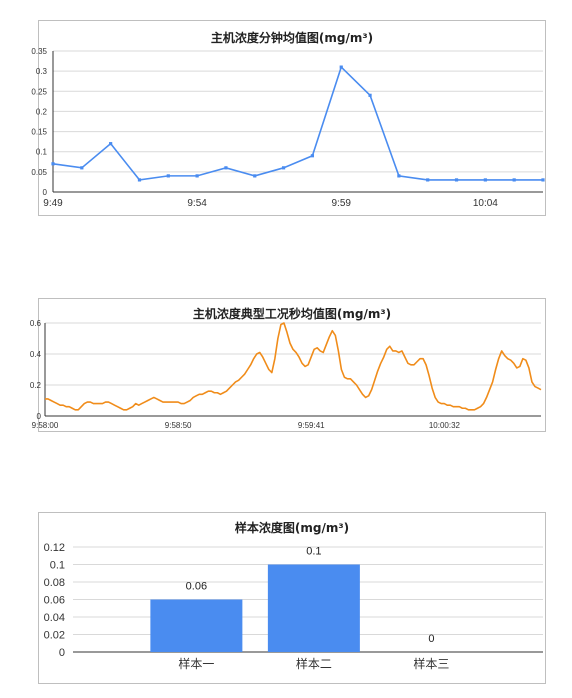 The width and height of the screenshot is (572, 698). Describe the element at coordinates (39, 132) in the screenshot. I see `y-tick-label: 0.15` at that location.